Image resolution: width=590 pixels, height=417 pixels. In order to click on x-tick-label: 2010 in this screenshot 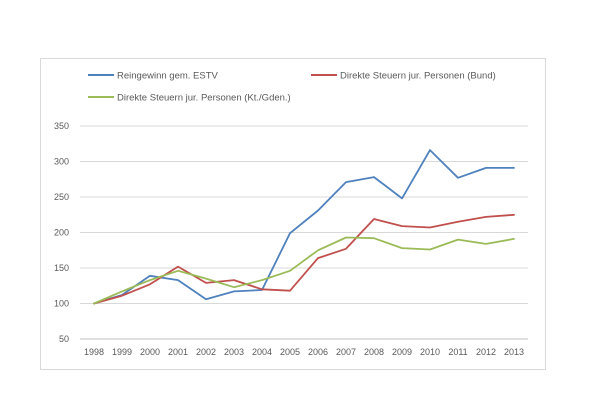, I will do `click(430, 352)`.